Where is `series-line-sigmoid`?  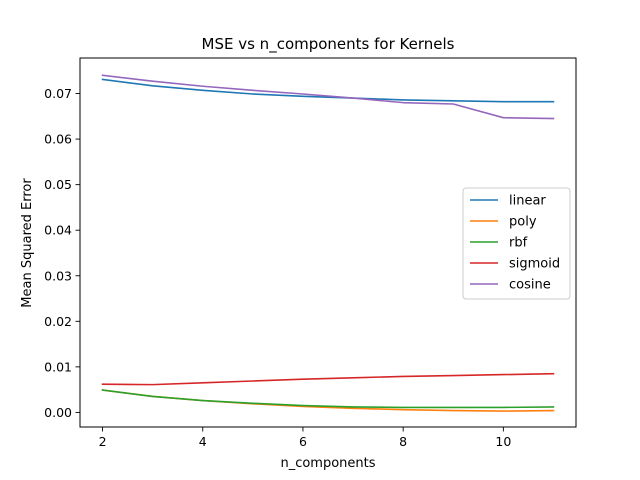 series-line-sigmoid is located at coordinates (328, 379).